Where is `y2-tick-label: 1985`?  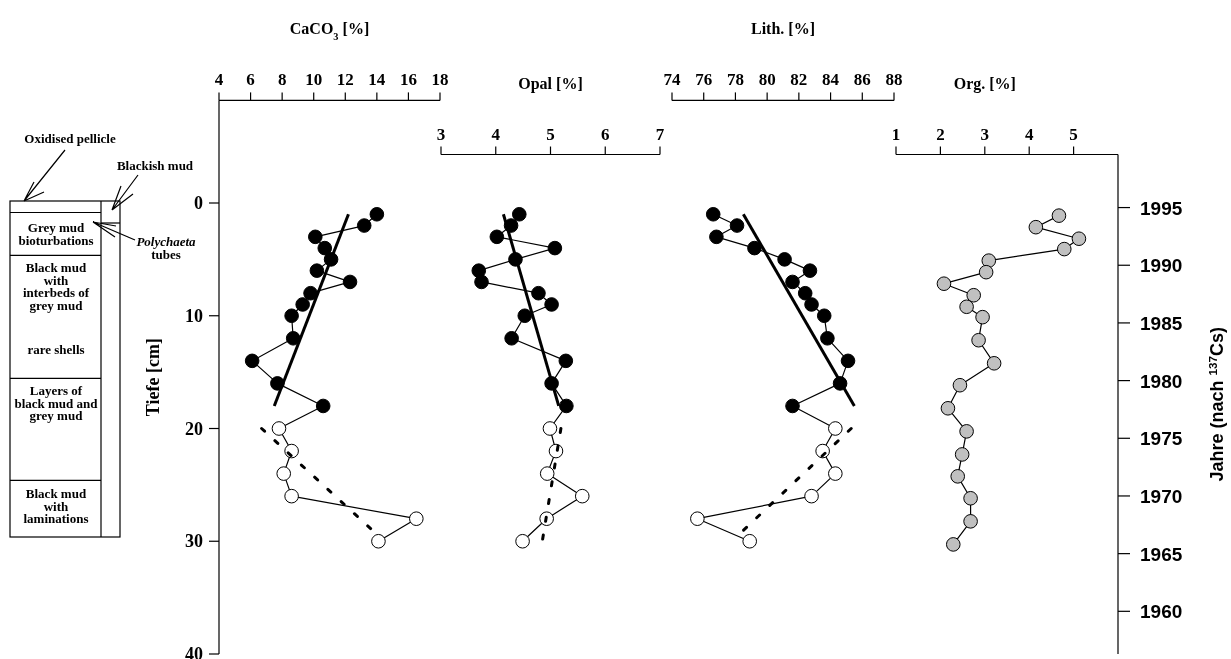 y2-tick-label: 1985 is located at coordinates (1161, 323).